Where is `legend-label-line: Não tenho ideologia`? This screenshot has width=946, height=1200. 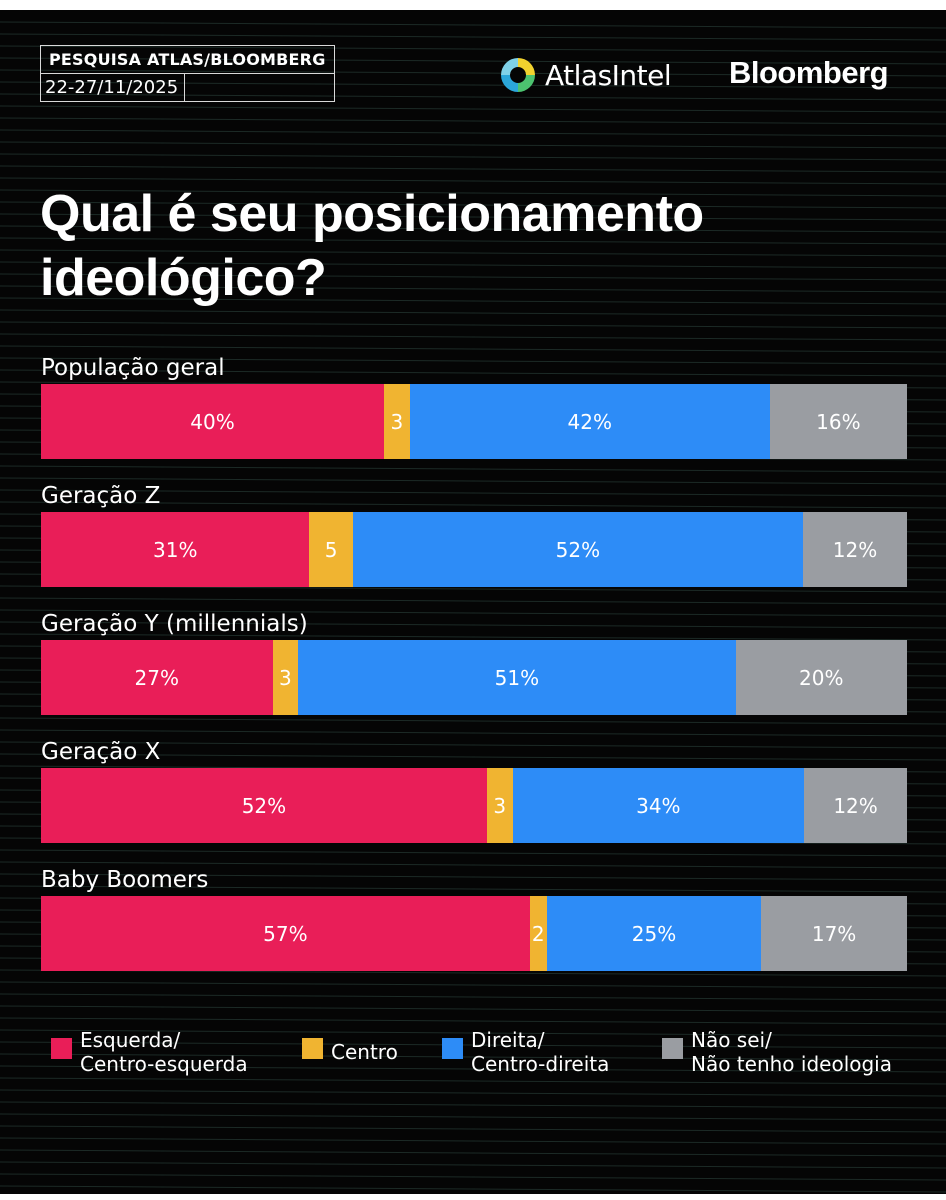
legend-label-line: Não tenho ideologia is located at coordinates (791, 1064).